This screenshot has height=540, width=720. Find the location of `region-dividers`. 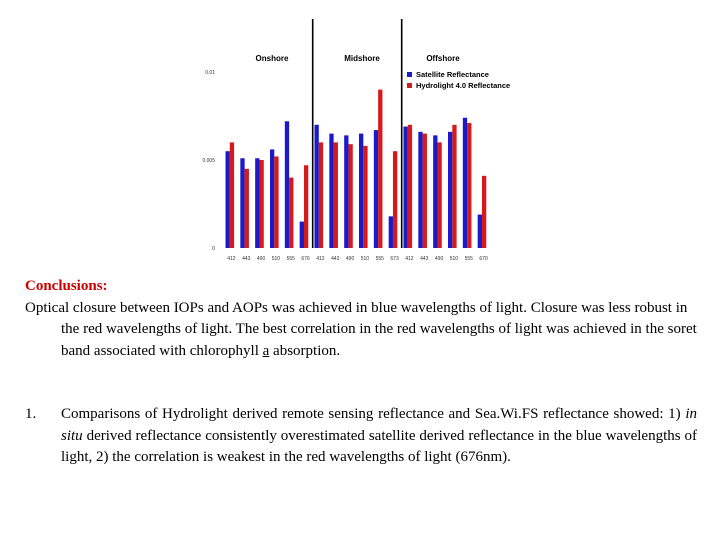

region-dividers is located at coordinates (357, 133).